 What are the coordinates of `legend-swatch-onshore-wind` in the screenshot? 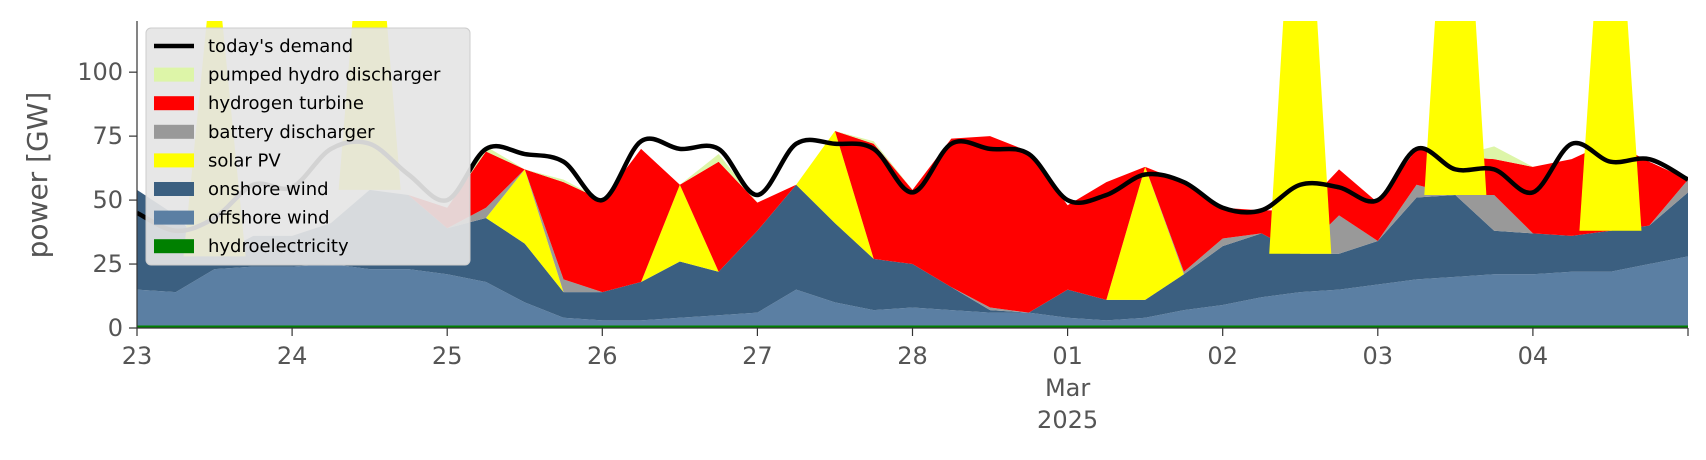 It's located at (174, 189).